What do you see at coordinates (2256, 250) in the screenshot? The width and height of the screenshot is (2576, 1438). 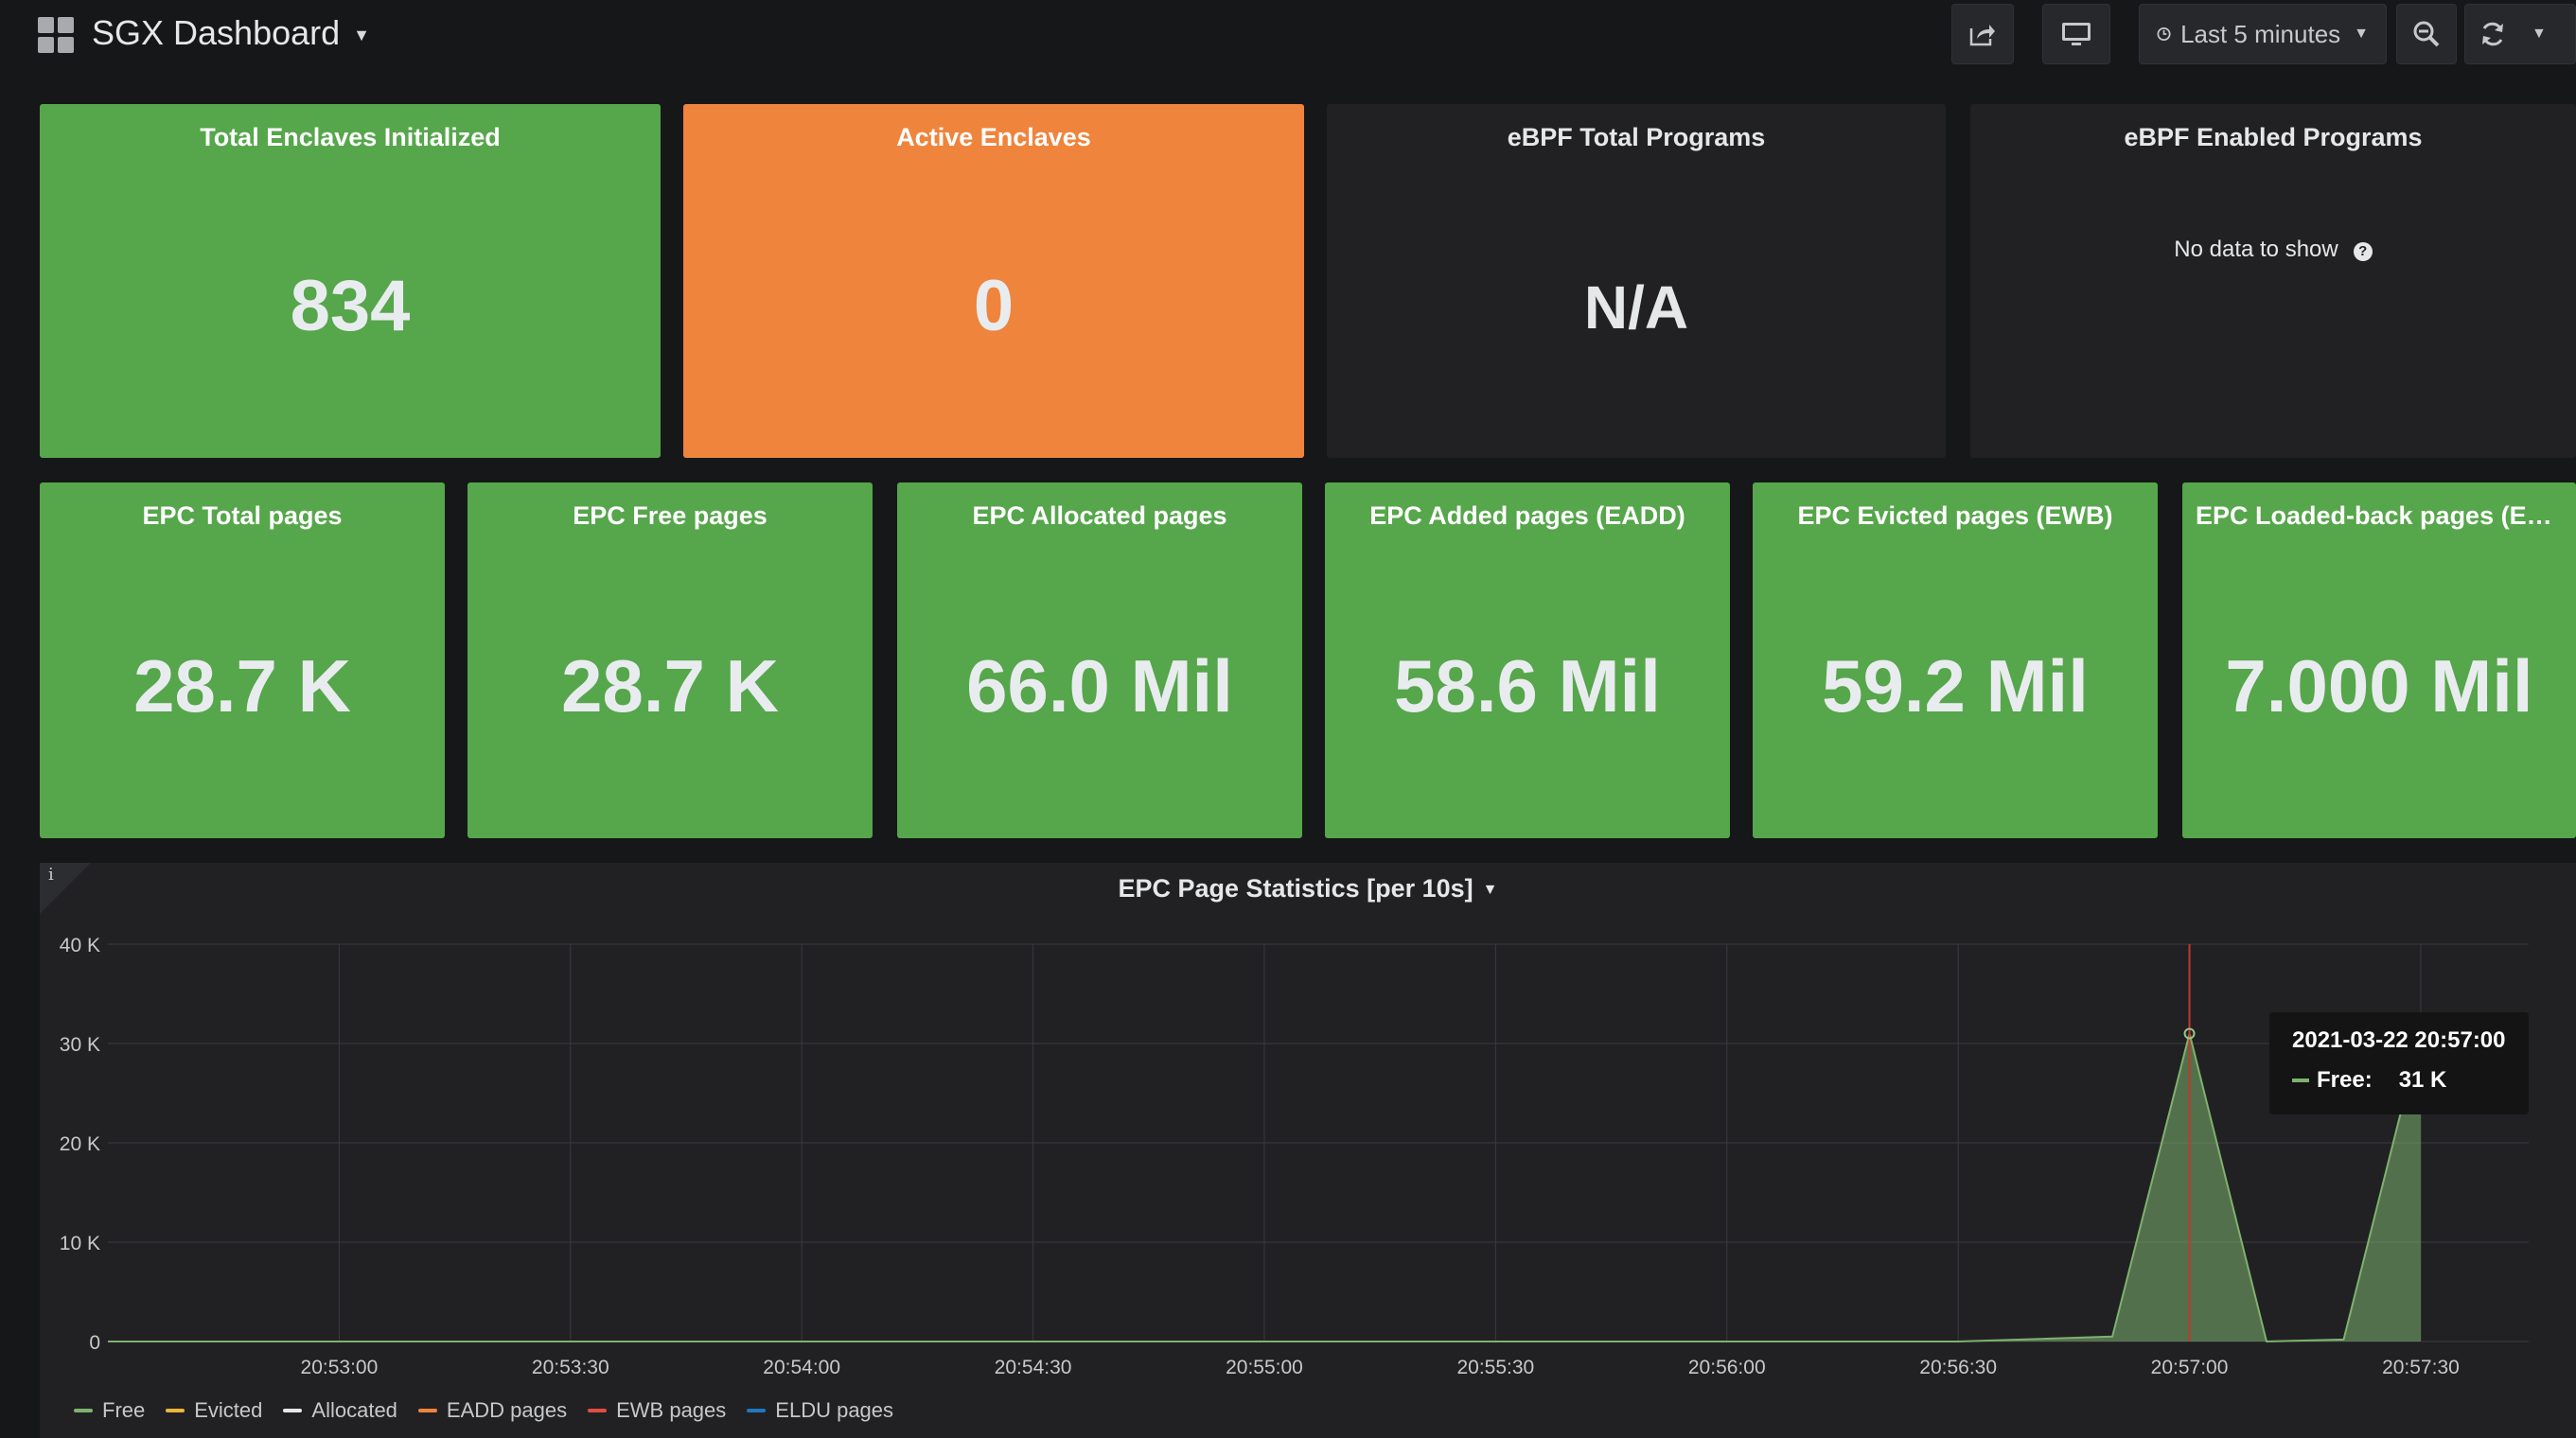 I see `no-data-text: No data to show` at bounding box center [2256, 250].